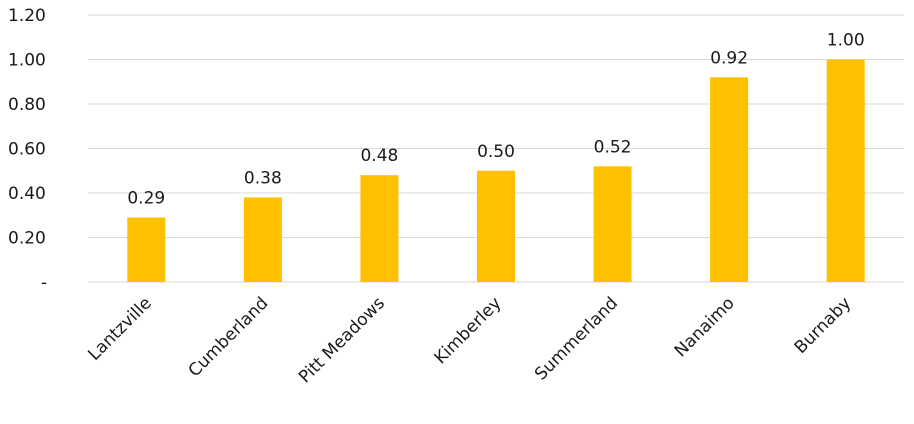  What do you see at coordinates (27, 16) in the screenshot?
I see `y-tick-label: 1.20` at bounding box center [27, 16].